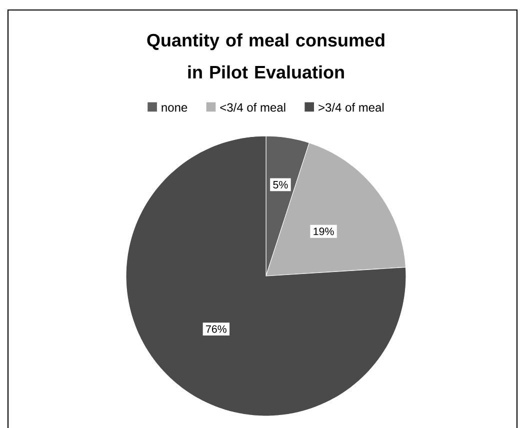 The image size is (521, 428). Describe the element at coordinates (324, 232) in the screenshot. I see `data-label: 19%` at that location.